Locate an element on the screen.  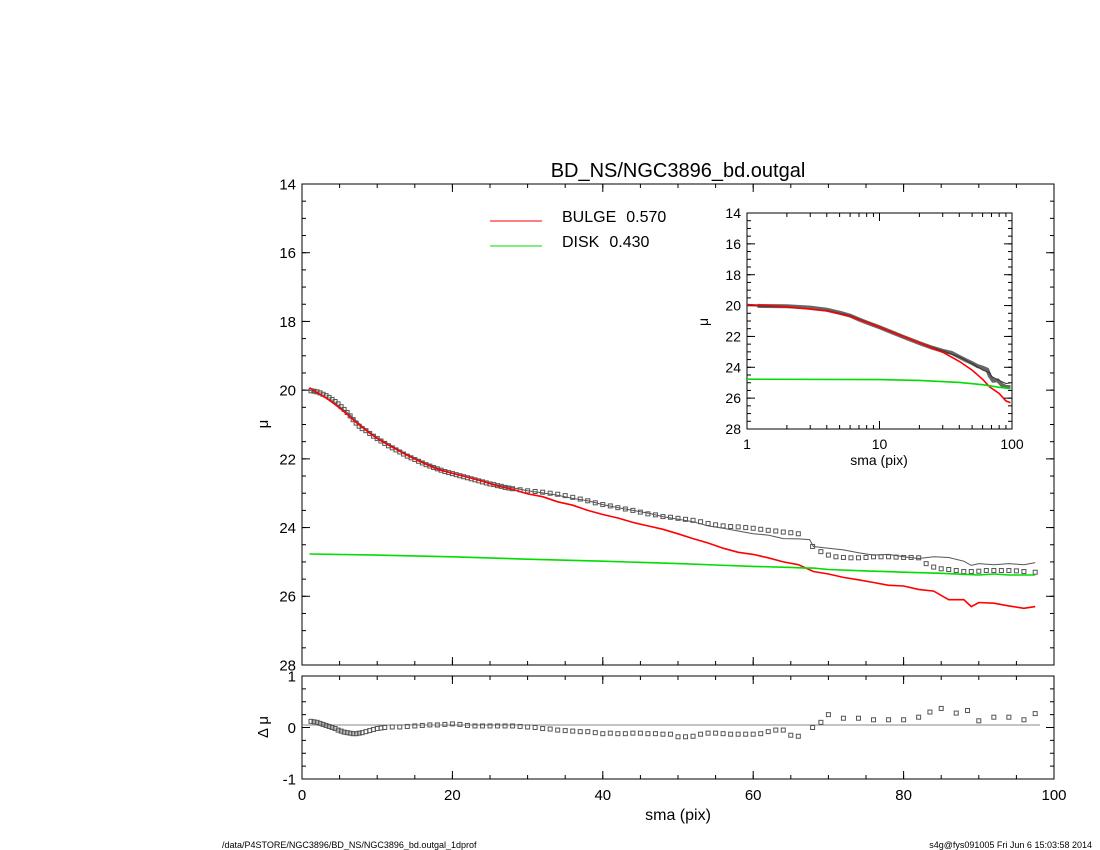
model-total-line is located at coordinates (672, 477).